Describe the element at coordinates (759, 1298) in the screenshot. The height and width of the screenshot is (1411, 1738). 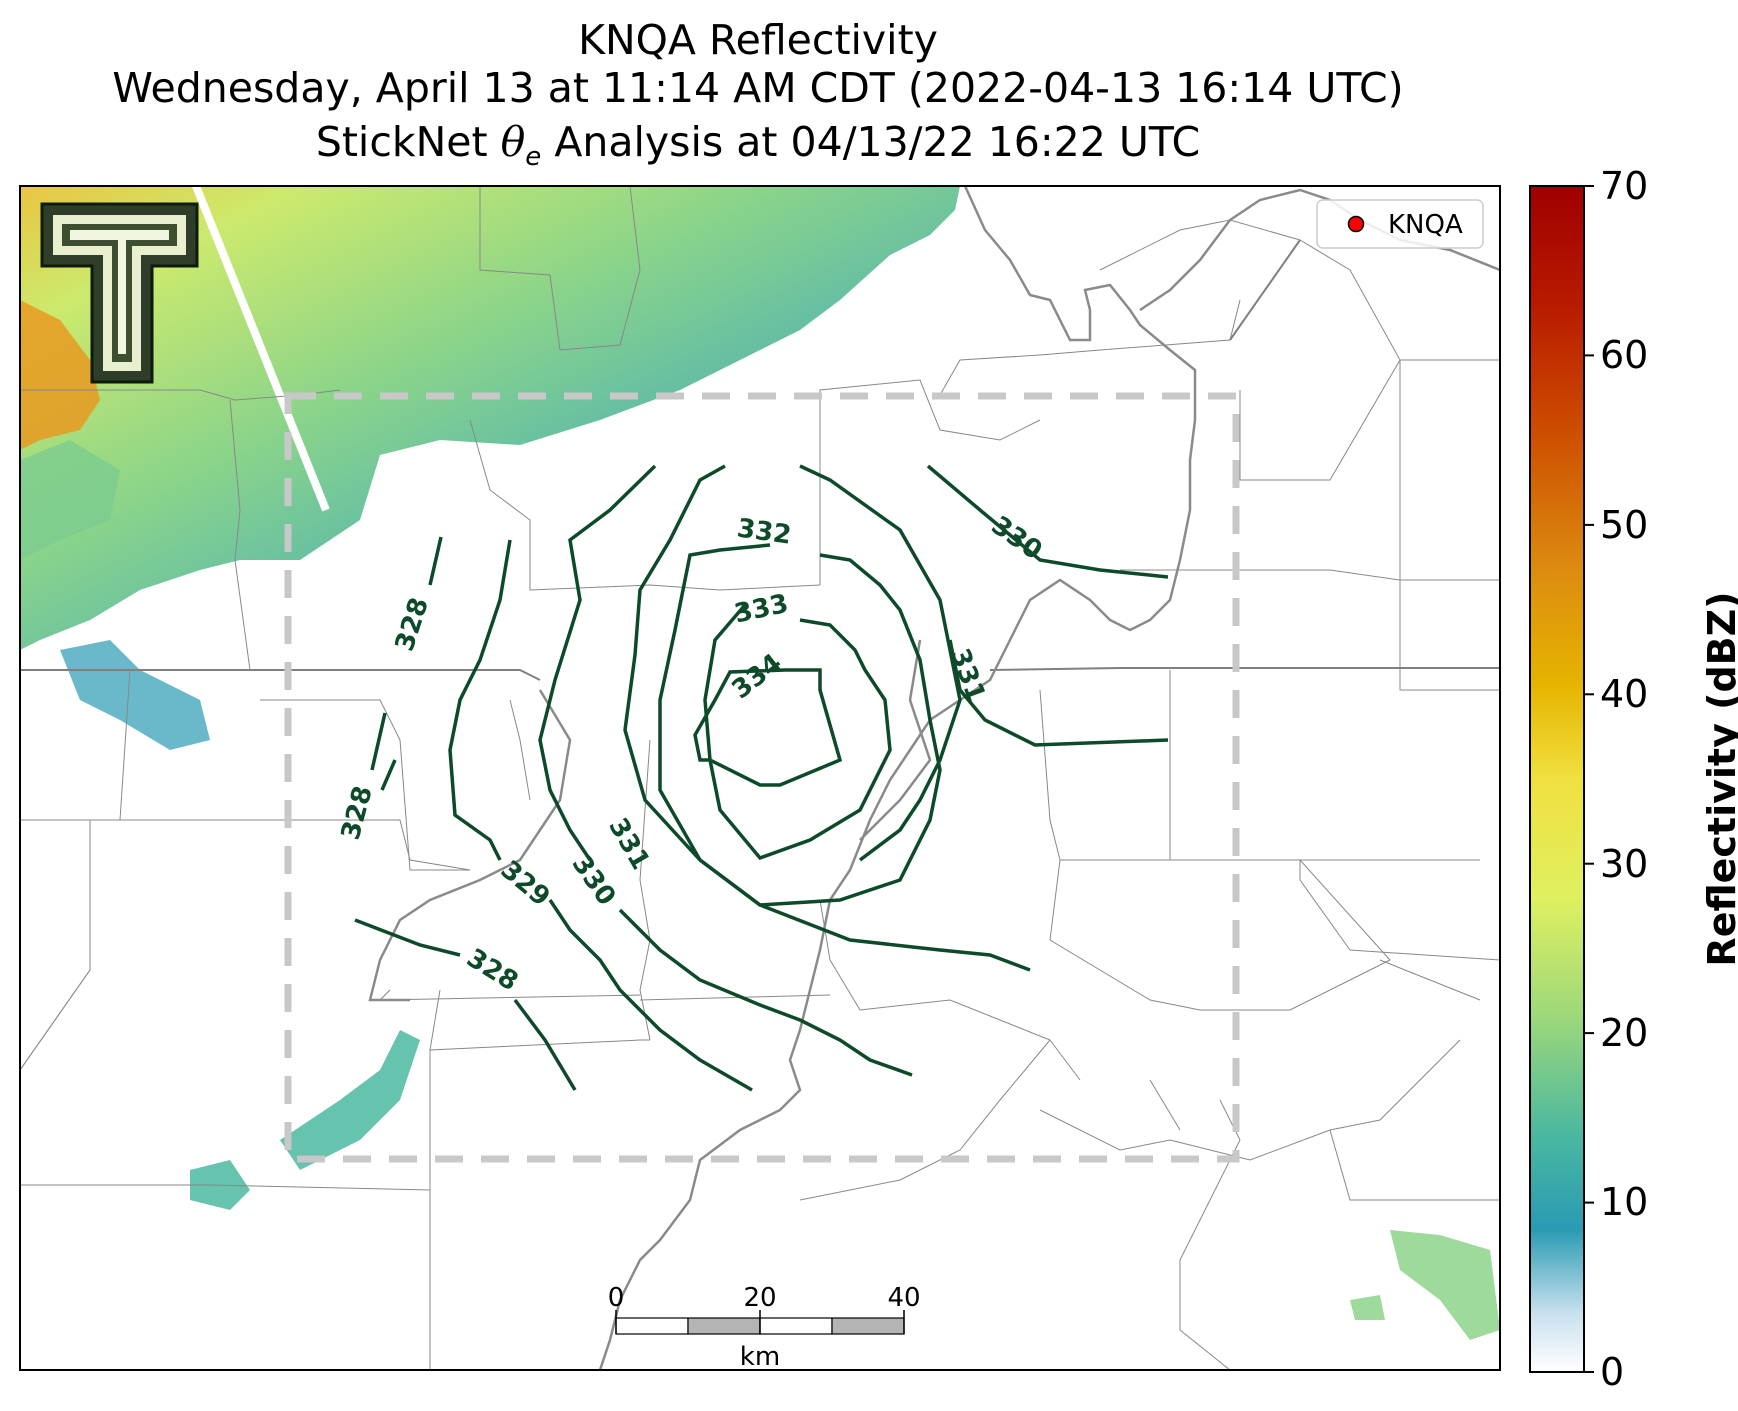
I see `scale-tick-20: 20` at that location.